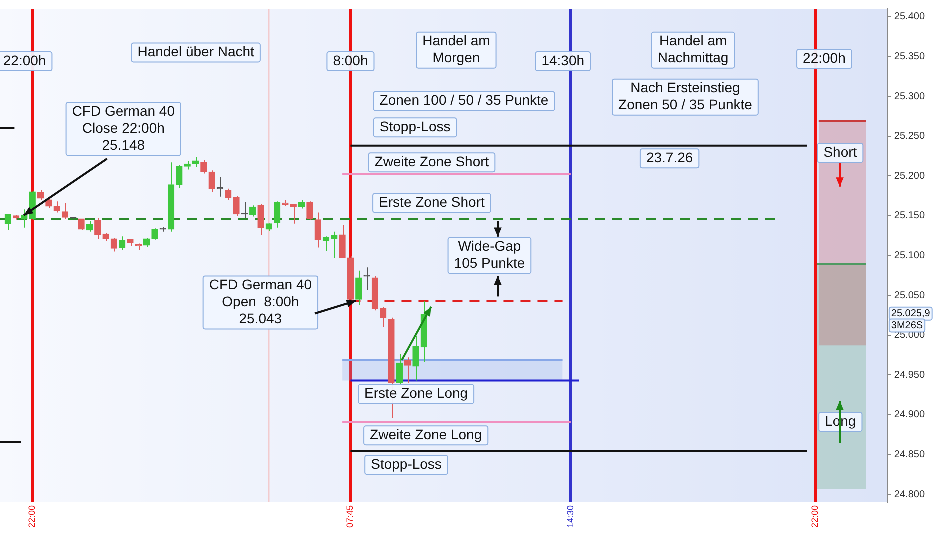 Image resolution: width=940 pixels, height=533 pixels. What do you see at coordinates (570, 516) in the screenshot?
I see `x-tick-label: 14:30` at bounding box center [570, 516].